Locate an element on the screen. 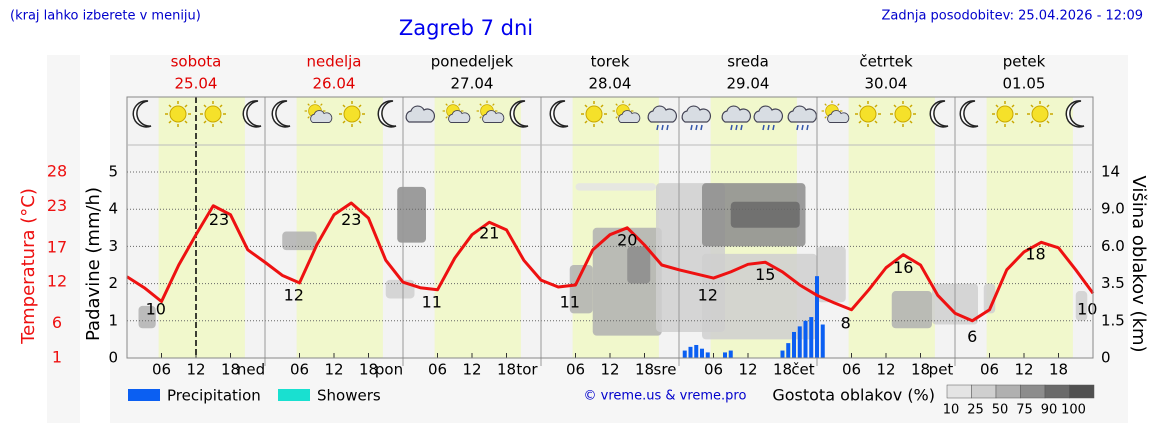 The width and height of the screenshot is (1152, 443). day-name: sobota is located at coordinates (196, 62).